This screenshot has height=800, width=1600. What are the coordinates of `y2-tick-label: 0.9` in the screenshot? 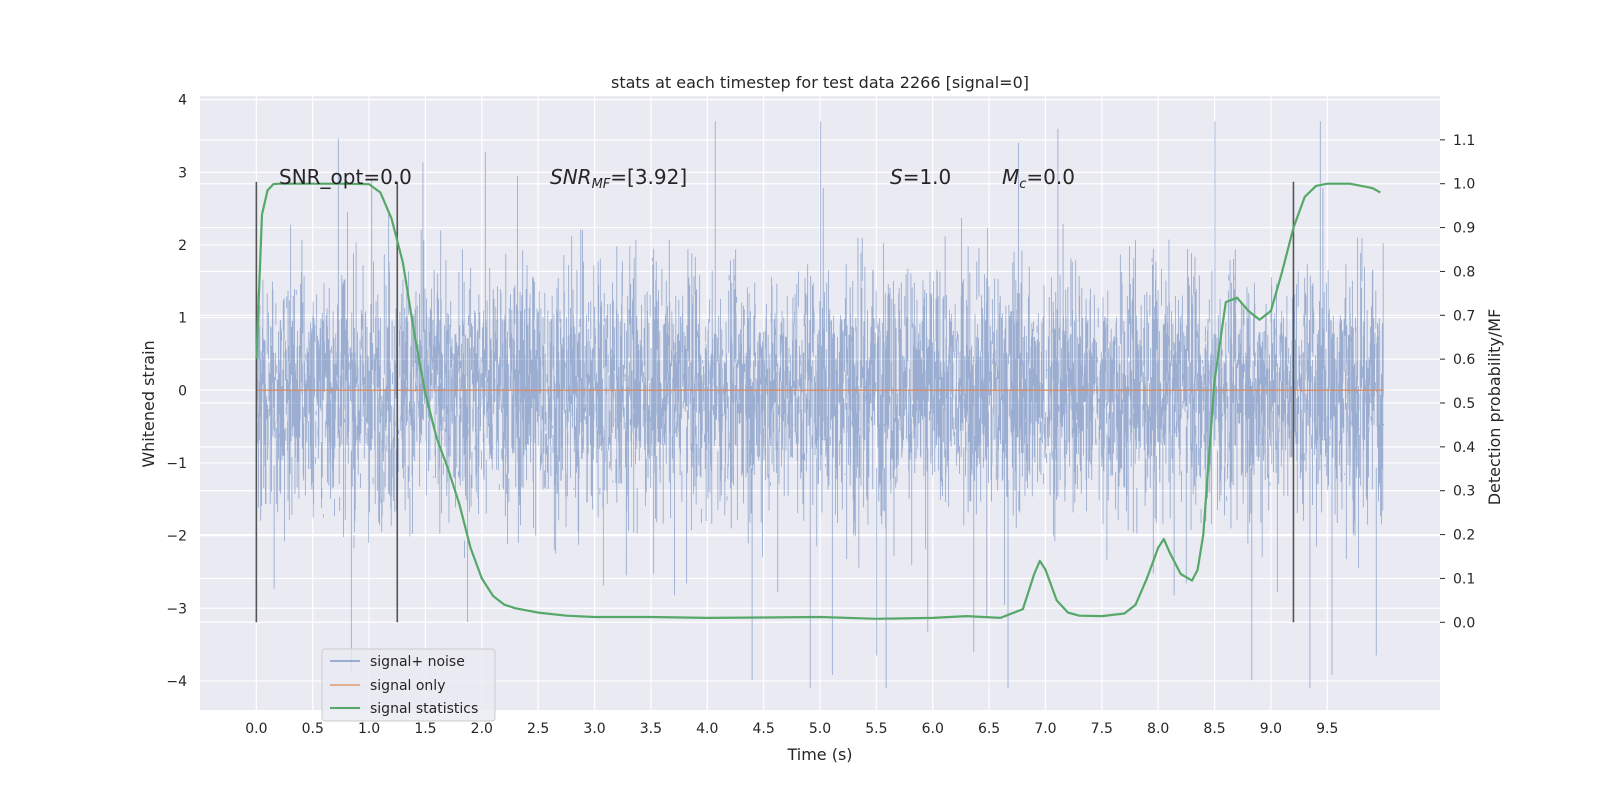 It's located at (1464, 229).